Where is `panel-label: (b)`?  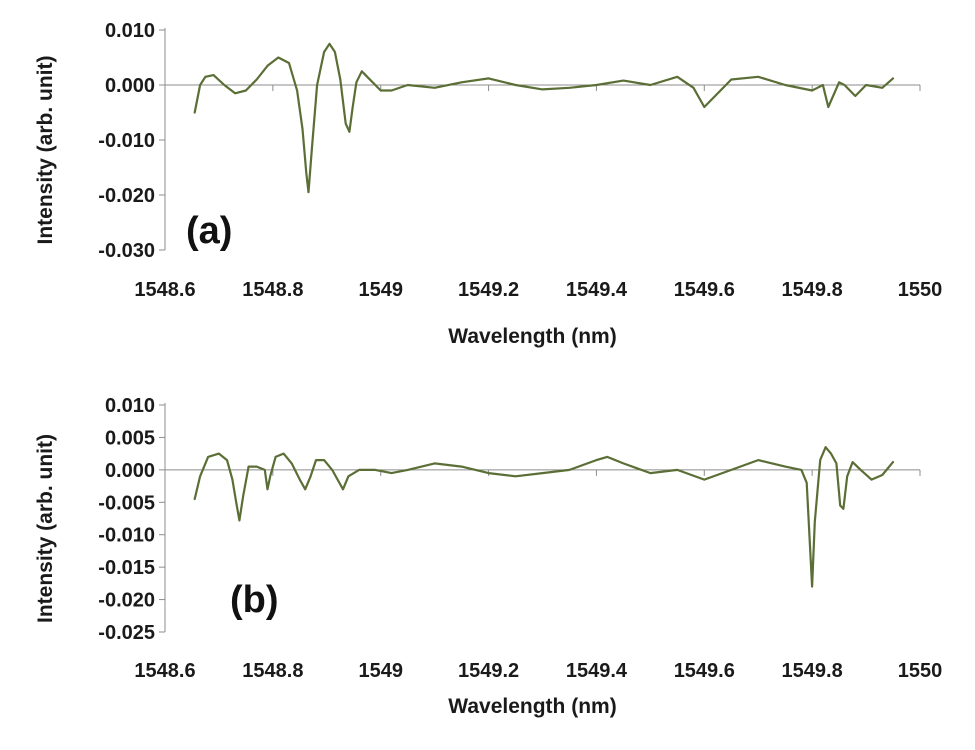 panel-label: (b) is located at coordinates (254, 600).